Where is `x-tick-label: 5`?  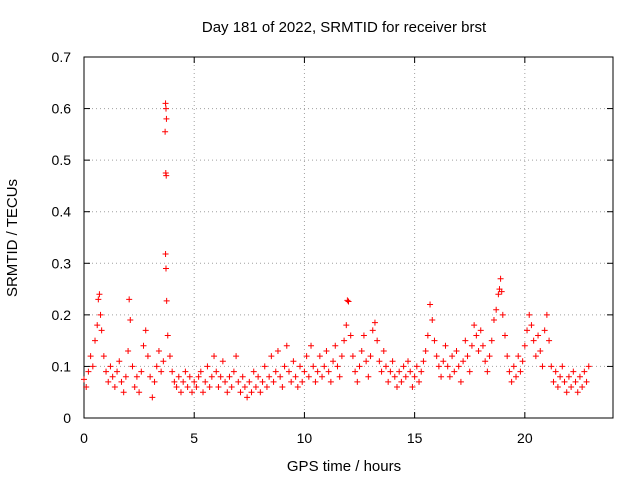 x-tick-label: 5 is located at coordinates (194, 438).